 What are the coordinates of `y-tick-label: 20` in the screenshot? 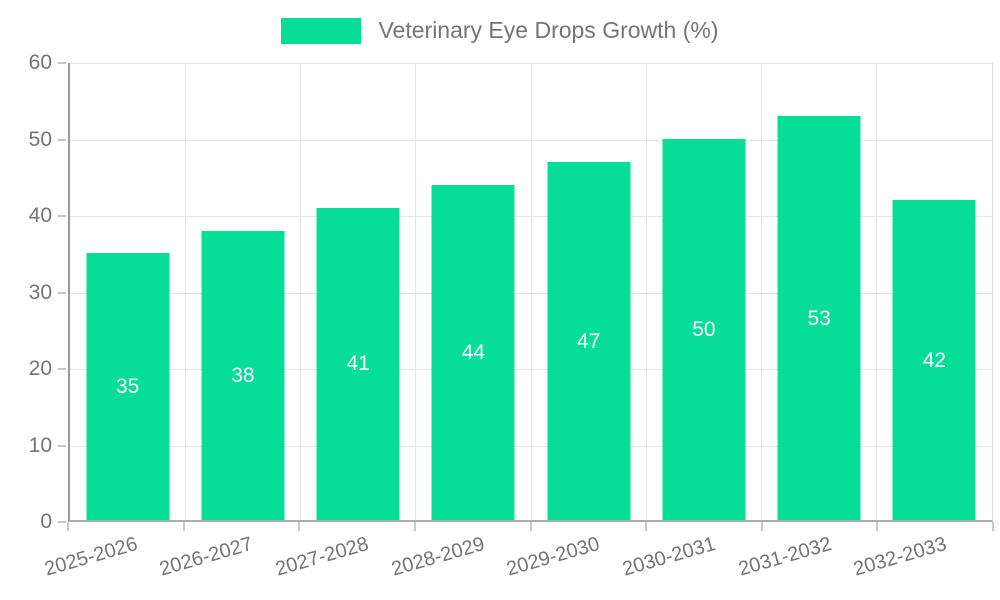 It's located at (40, 368).